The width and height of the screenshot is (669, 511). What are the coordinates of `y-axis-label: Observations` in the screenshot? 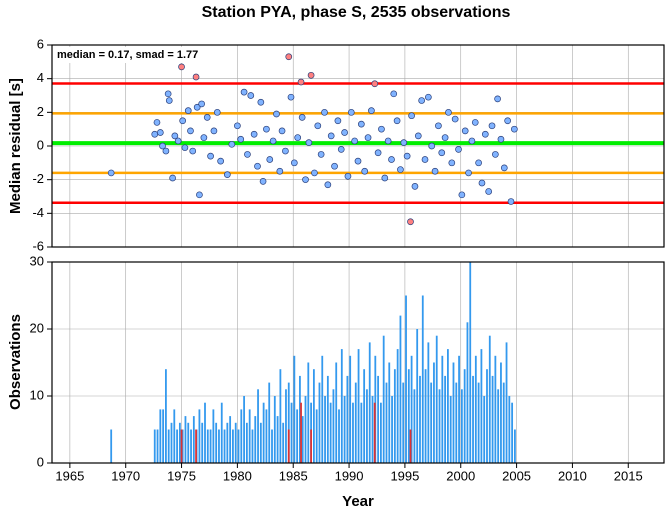 It's located at (15, 362).